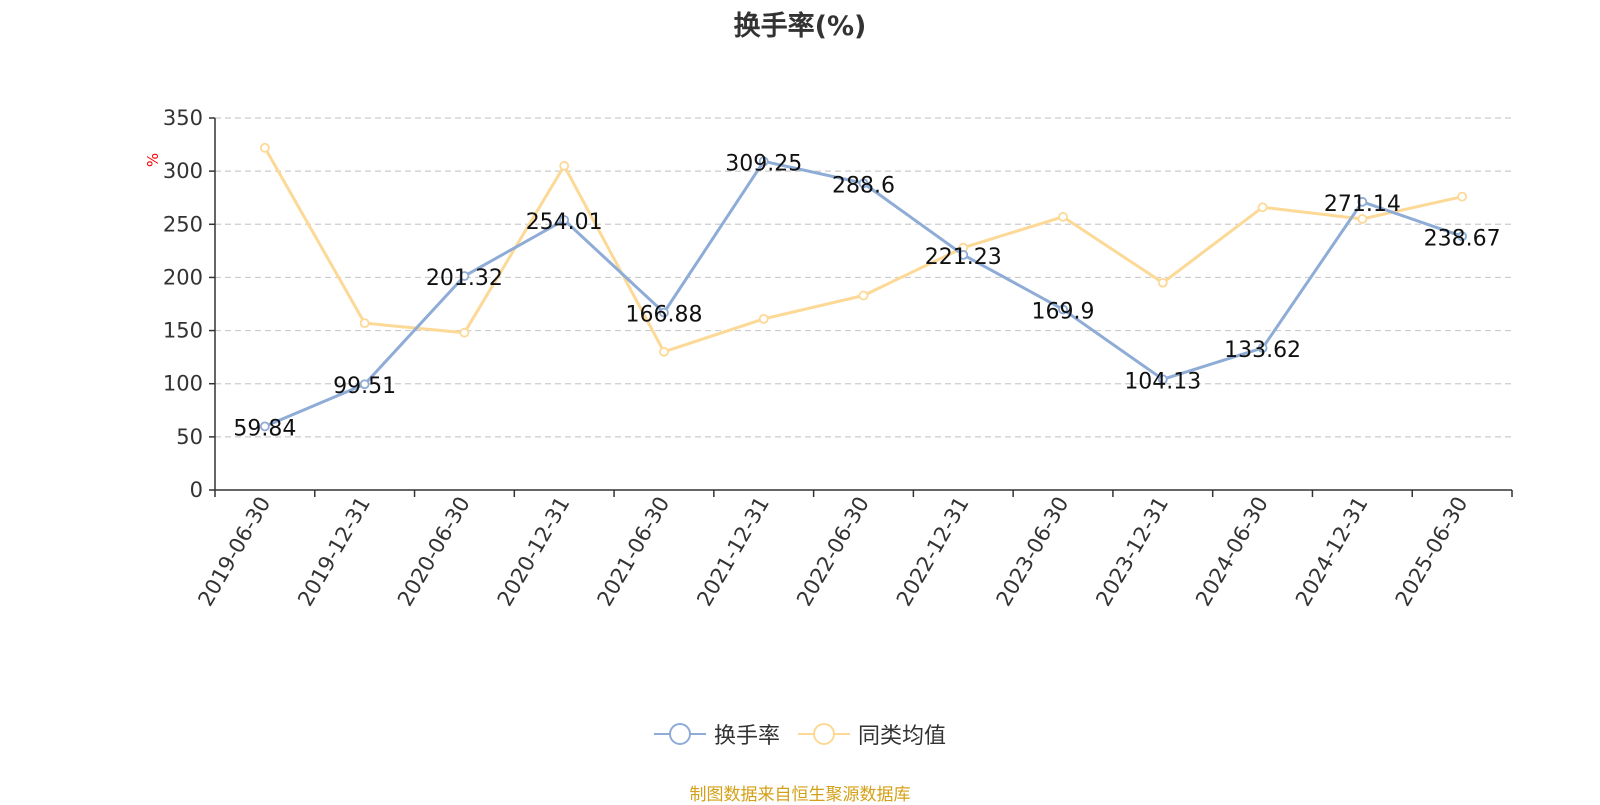  I want to click on legend: 换手率 同类均值, so click(800, 734).